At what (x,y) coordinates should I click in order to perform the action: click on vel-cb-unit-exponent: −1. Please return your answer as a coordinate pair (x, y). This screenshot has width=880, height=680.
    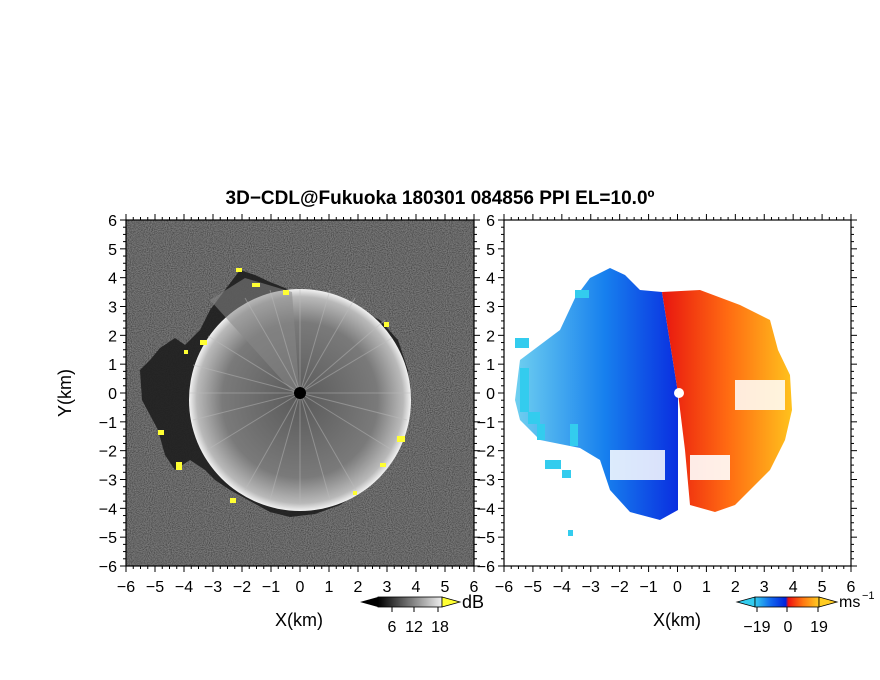
    Looking at the image, I should click on (868, 596).